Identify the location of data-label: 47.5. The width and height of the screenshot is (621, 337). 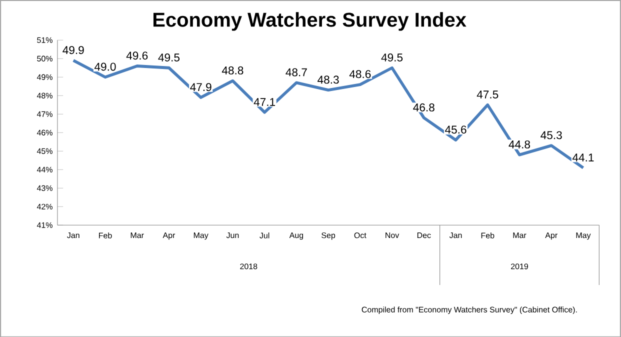
(487, 94).